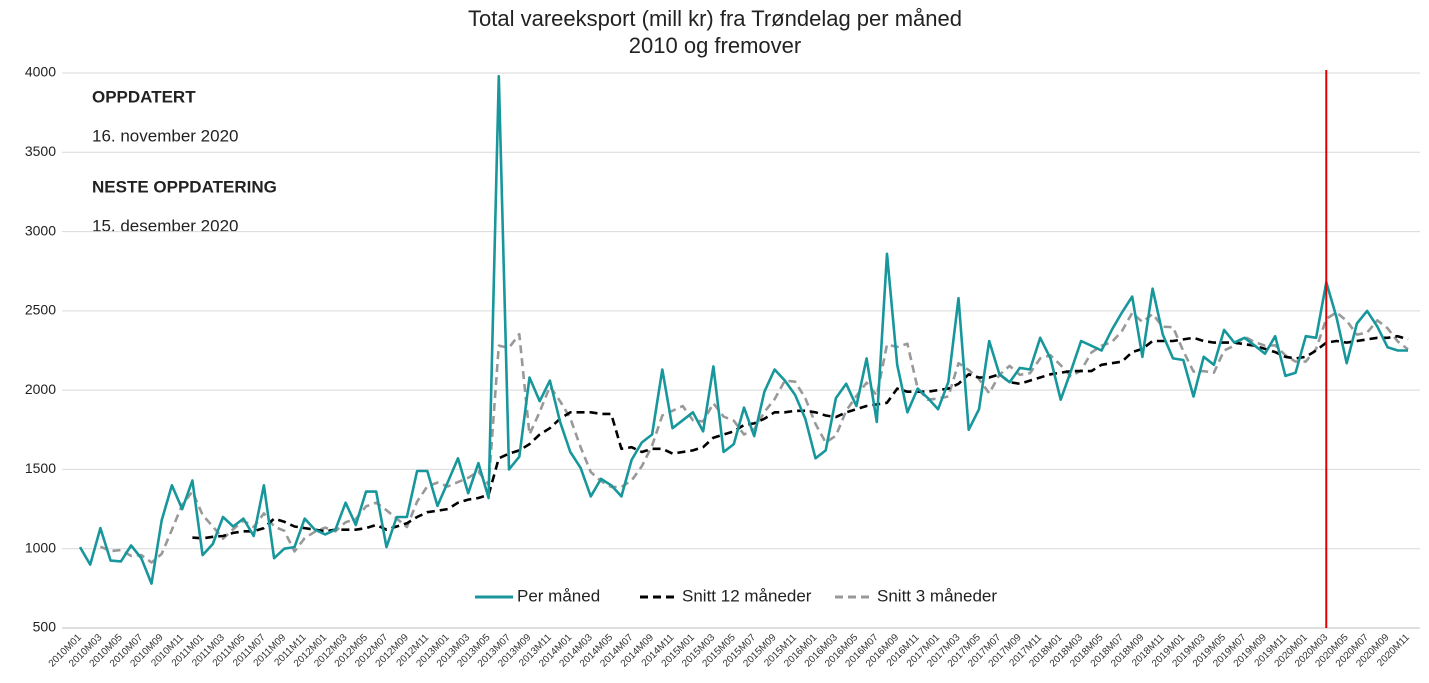 The image size is (1429, 683). I want to click on legend-label: Per måned, so click(558, 595).